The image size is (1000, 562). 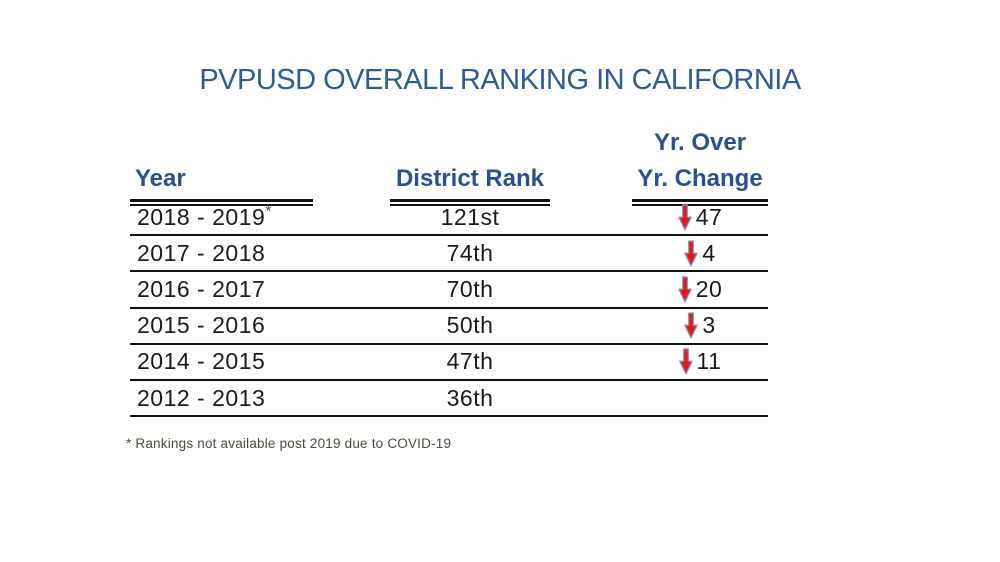 What do you see at coordinates (201, 397) in the screenshot?
I see `year-value: 2012 - 2013` at bounding box center [201, 397].